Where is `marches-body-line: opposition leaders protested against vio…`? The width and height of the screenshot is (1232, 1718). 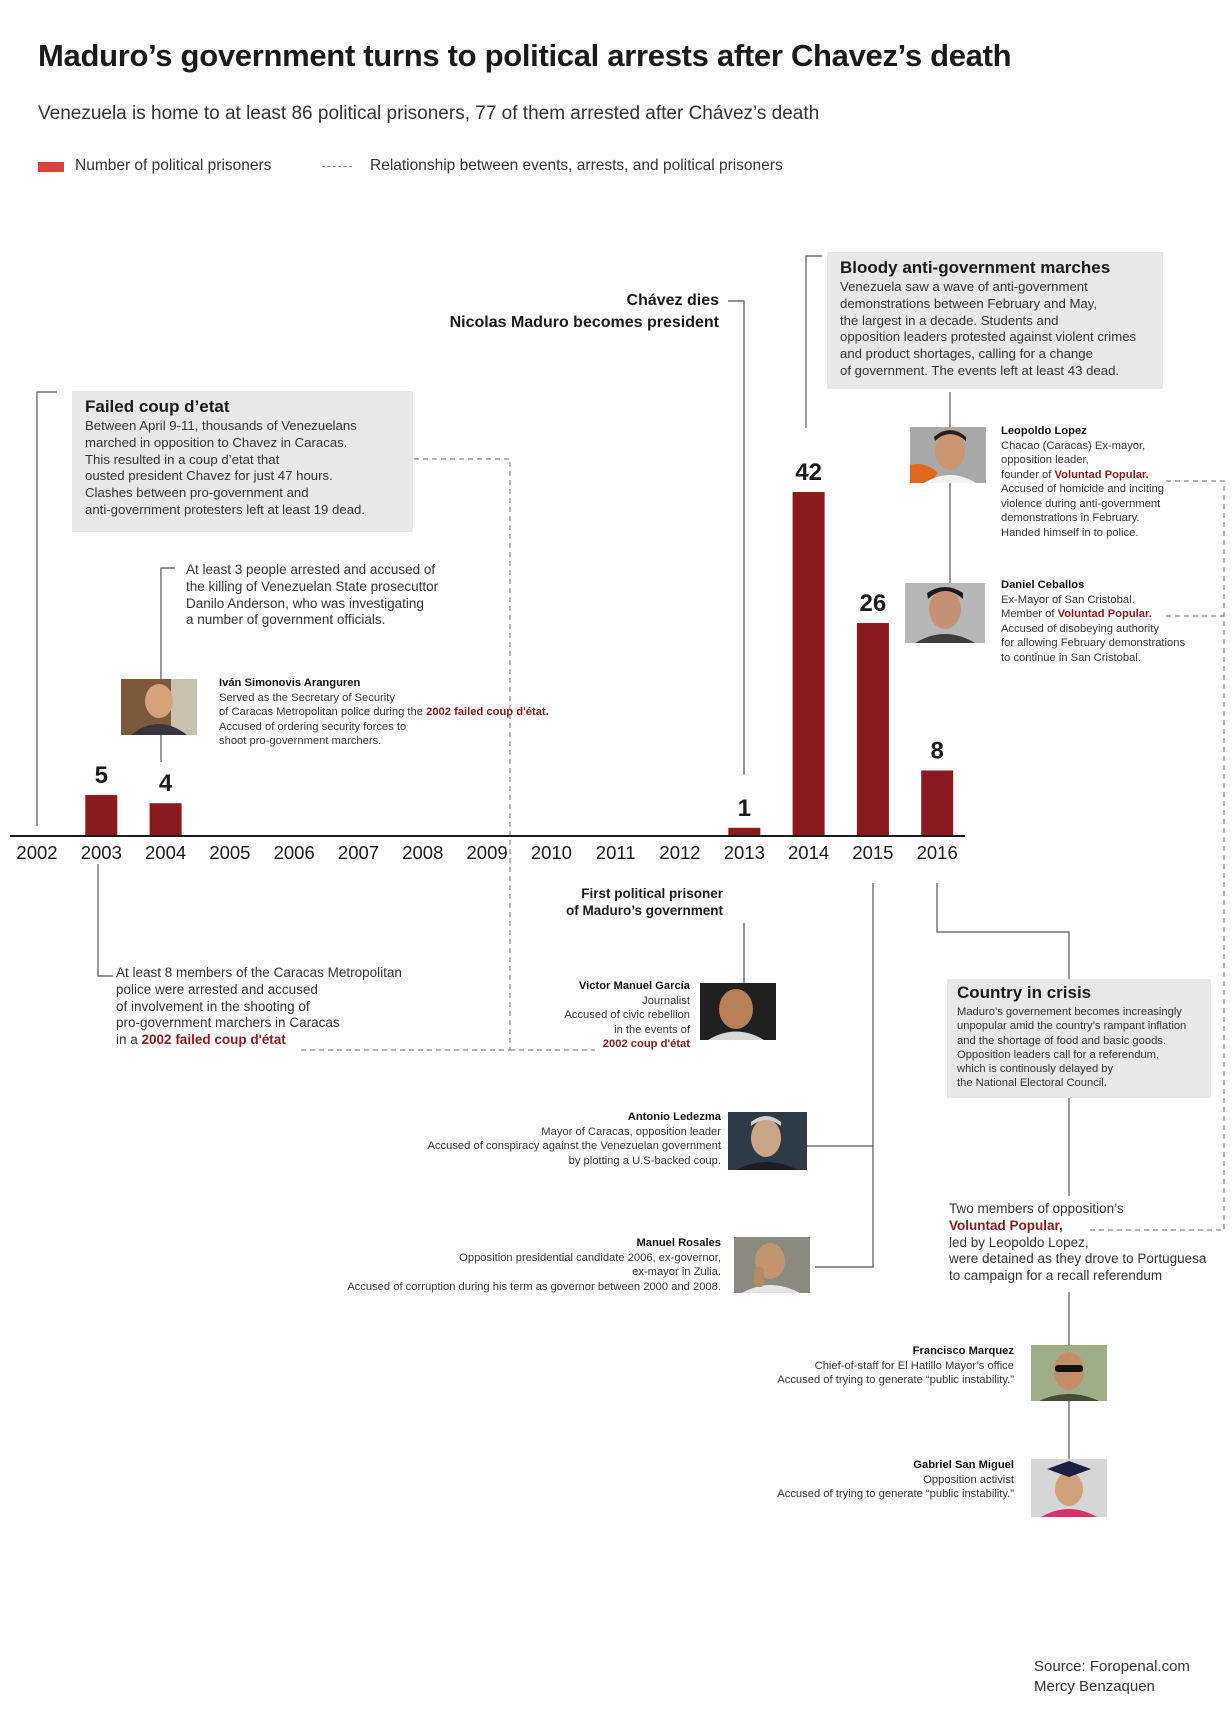 marches-body-line: opposition leaders protested against vio… is located at coordinates (988, 337).